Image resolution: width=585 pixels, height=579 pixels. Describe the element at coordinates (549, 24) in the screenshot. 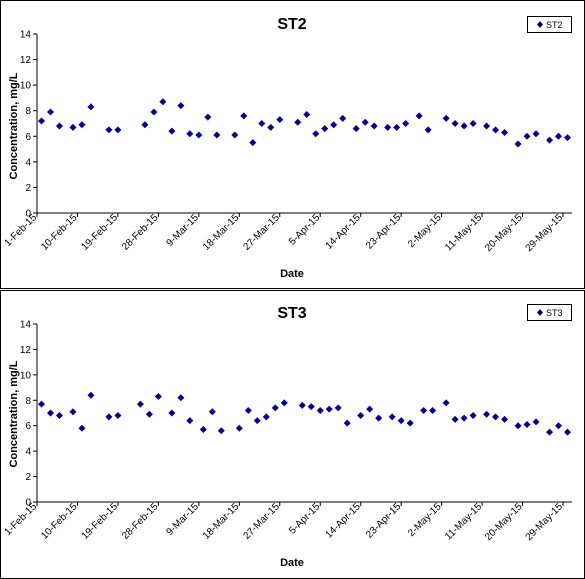

I see `chart-legend: ST2` at that location.